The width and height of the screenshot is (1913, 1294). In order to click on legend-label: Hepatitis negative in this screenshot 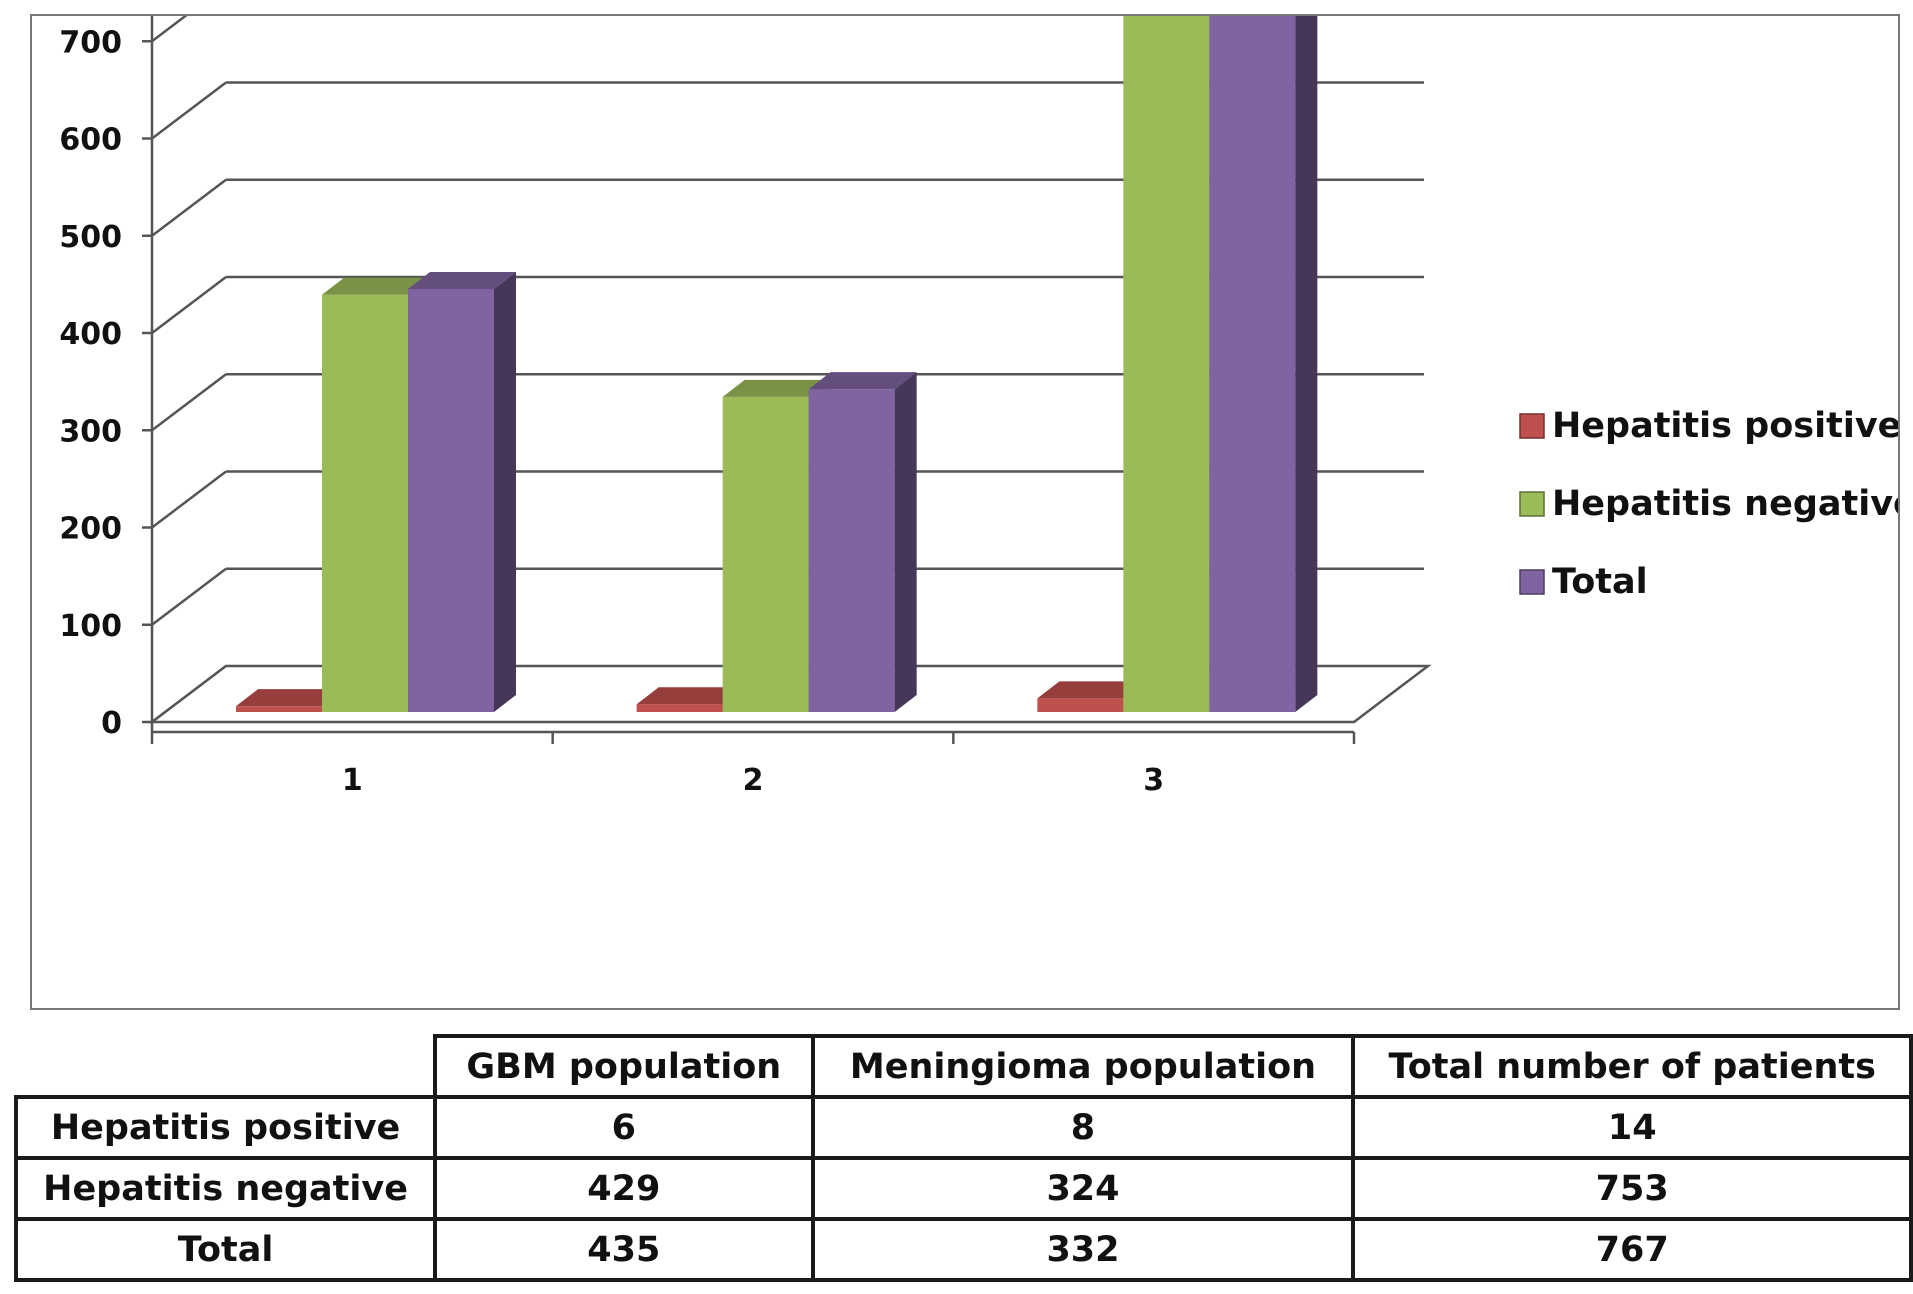, I will do `click(1725, 504)`.